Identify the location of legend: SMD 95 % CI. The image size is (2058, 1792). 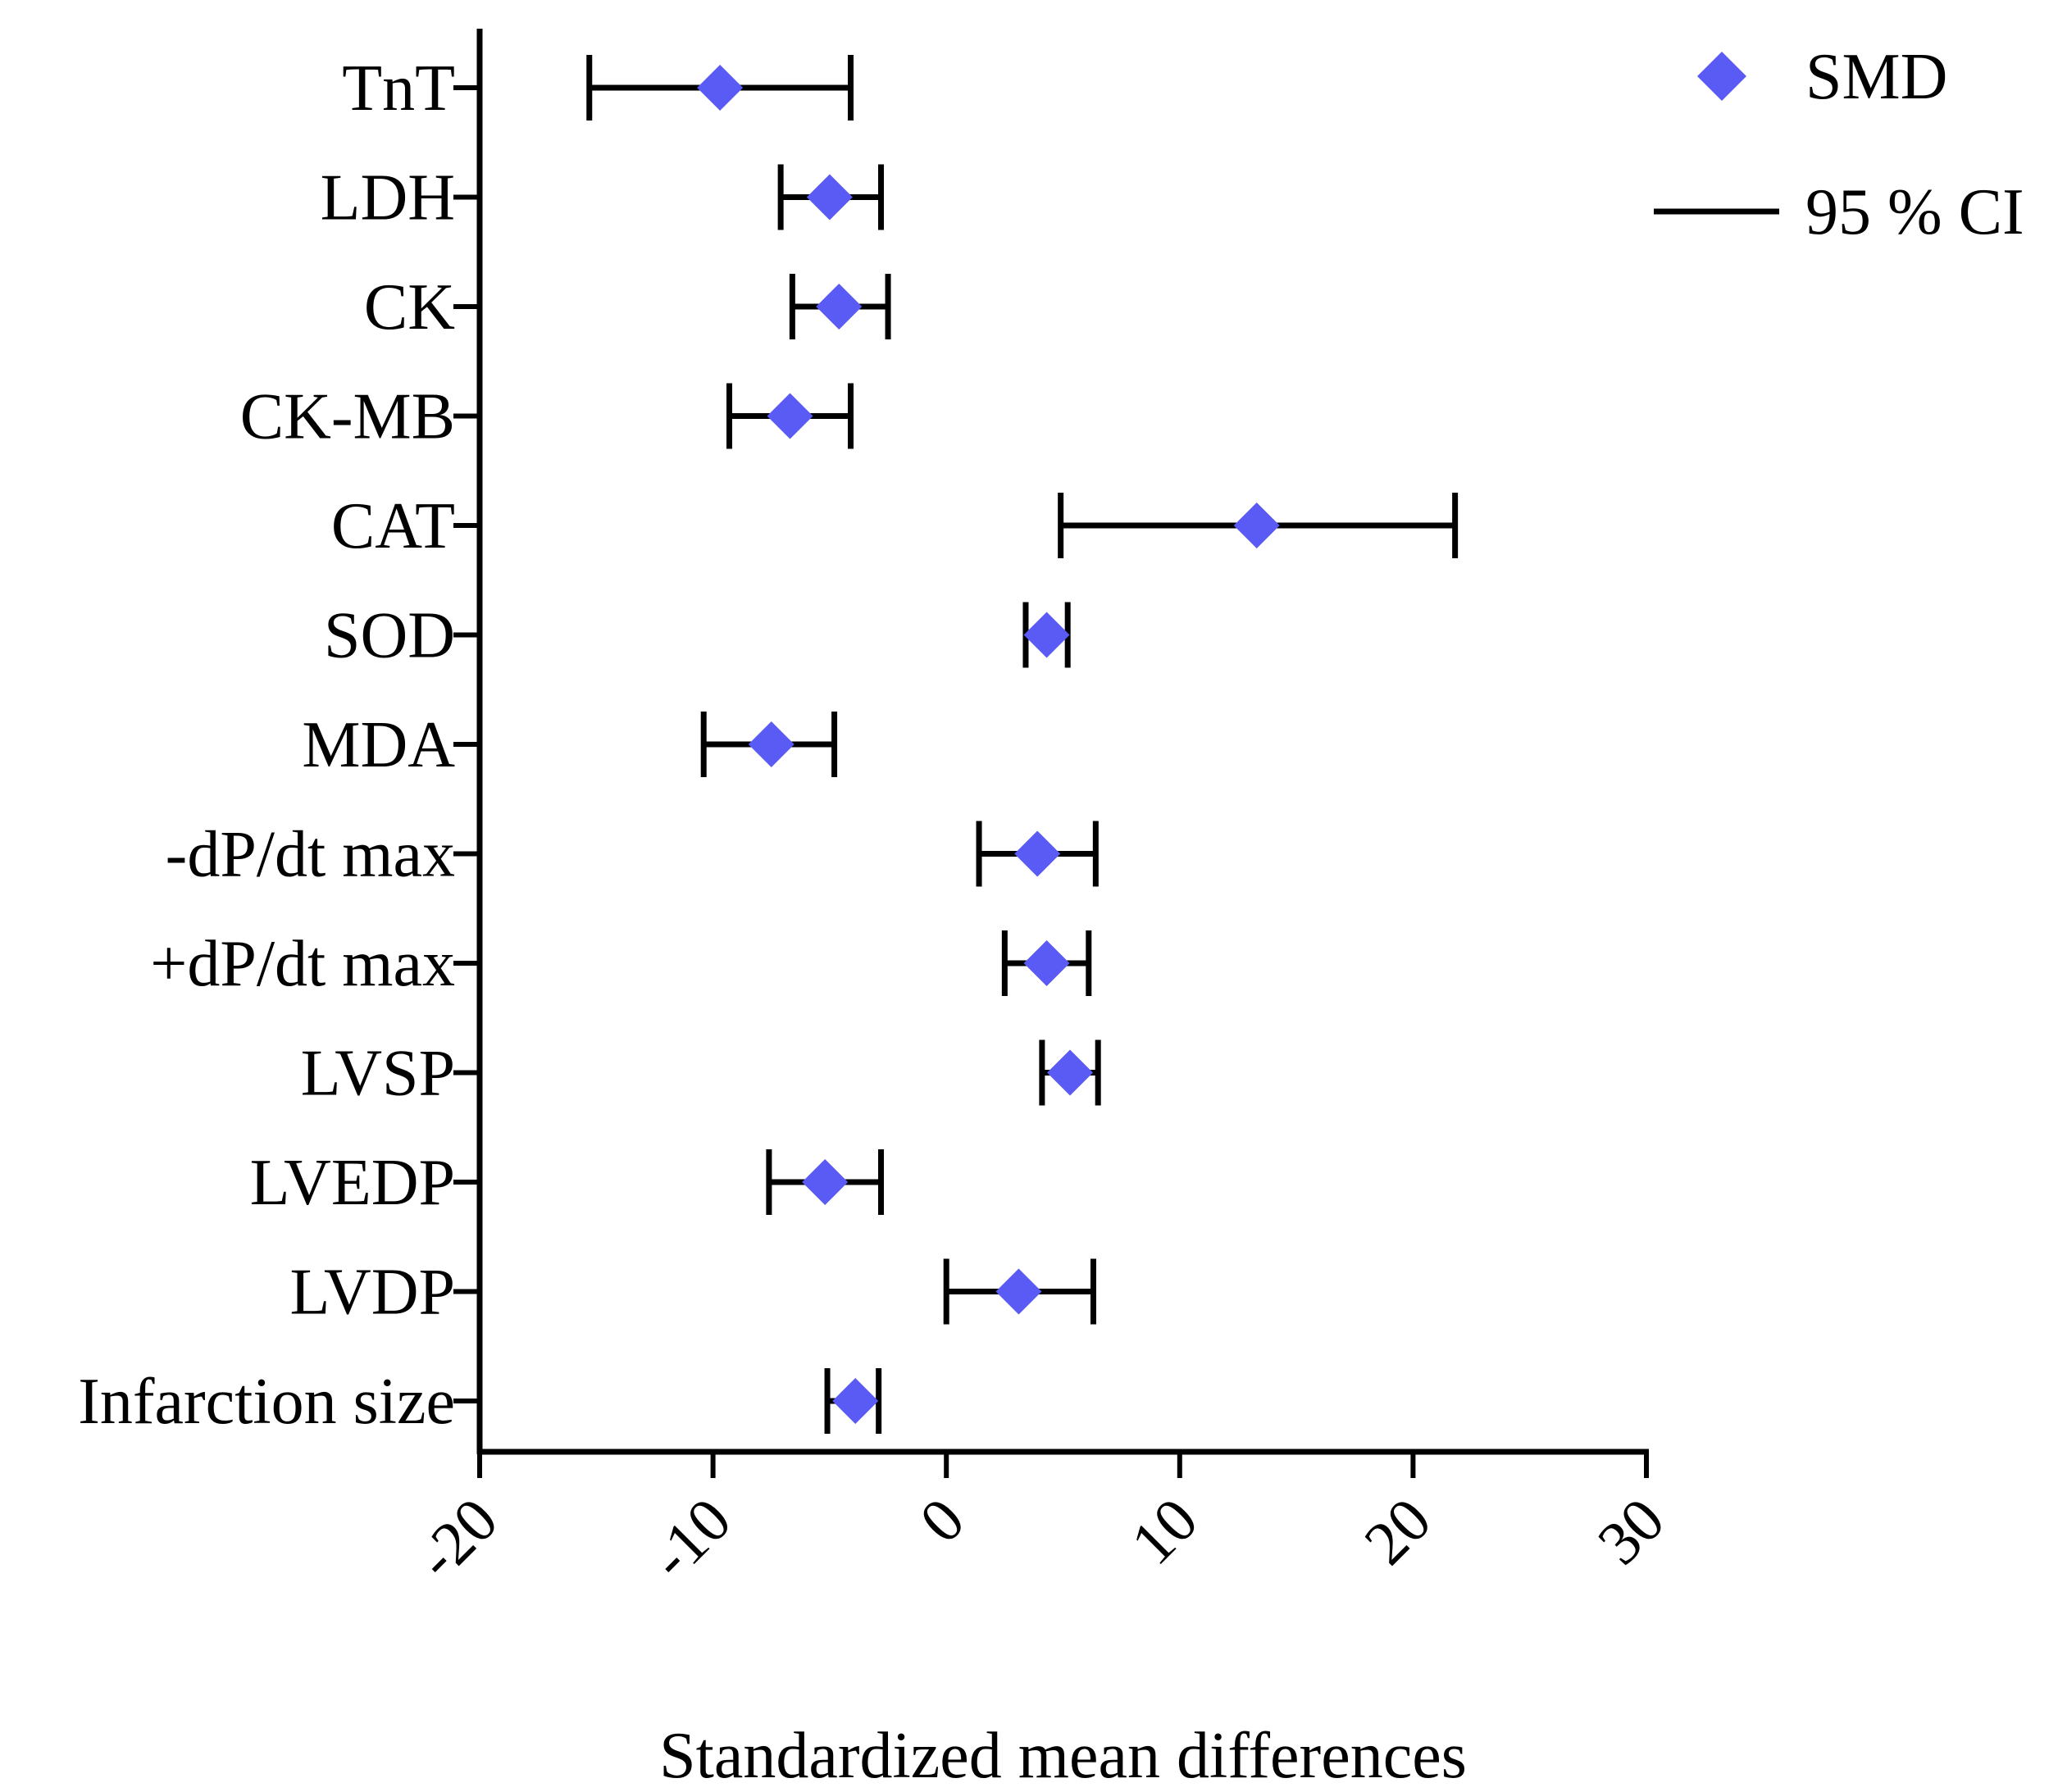
(1839, 144).